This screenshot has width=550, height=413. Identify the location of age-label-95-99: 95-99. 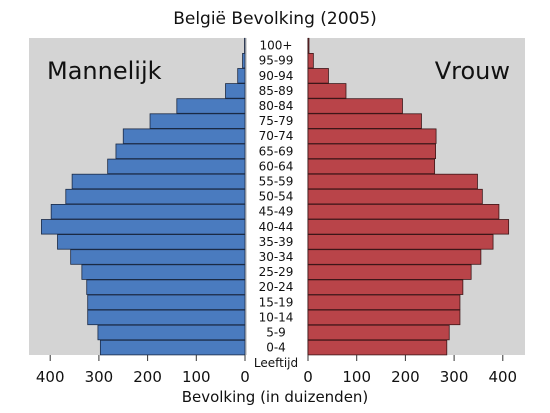
(276, 61).